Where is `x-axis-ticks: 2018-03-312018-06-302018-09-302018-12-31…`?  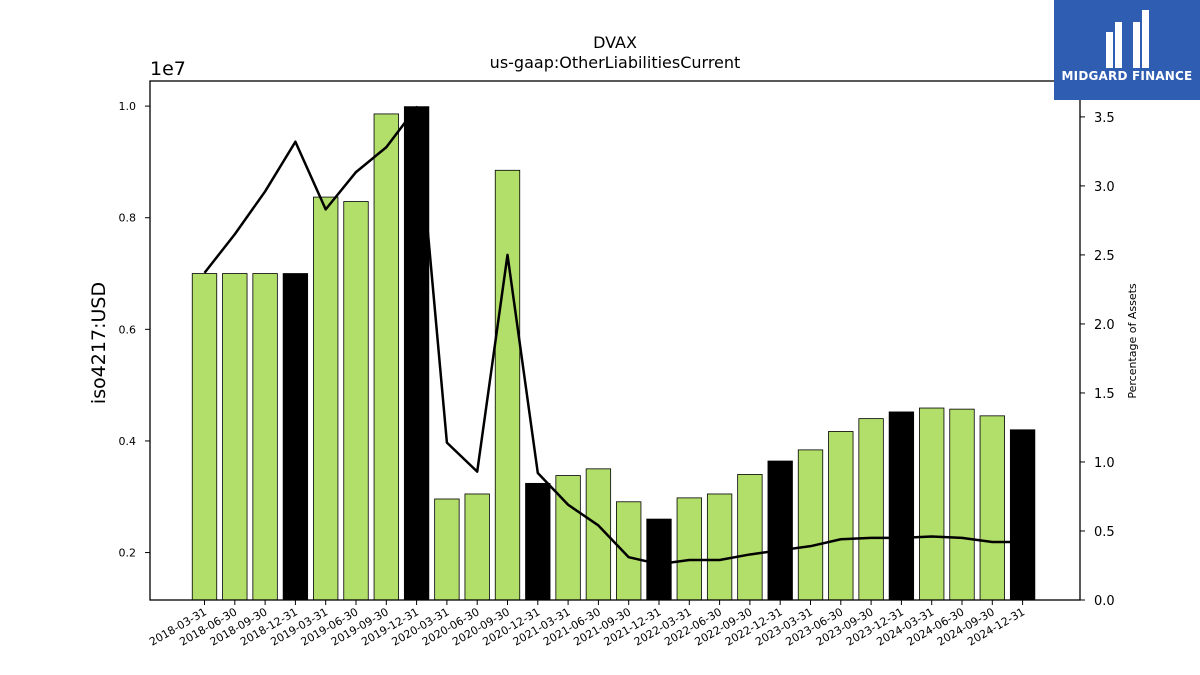 x-axis-ticks: 2018-03-312018-06-302018-09-302018-12-31… is located at coordinates (587, 624).